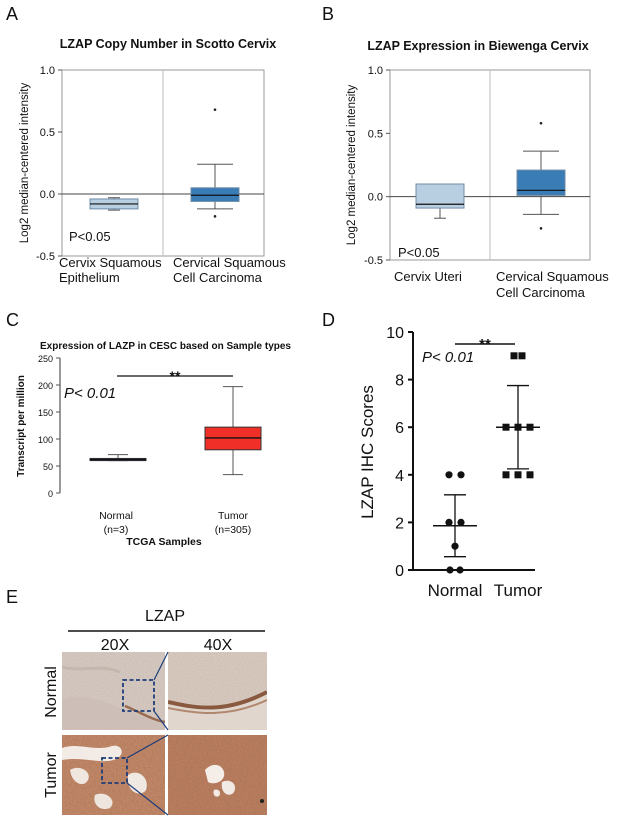 The height and width of the screenshot is (822, 625). Describe the element at coordinates (395, 333) in the screenshot. I see `y-tick-label: 10` at that location.